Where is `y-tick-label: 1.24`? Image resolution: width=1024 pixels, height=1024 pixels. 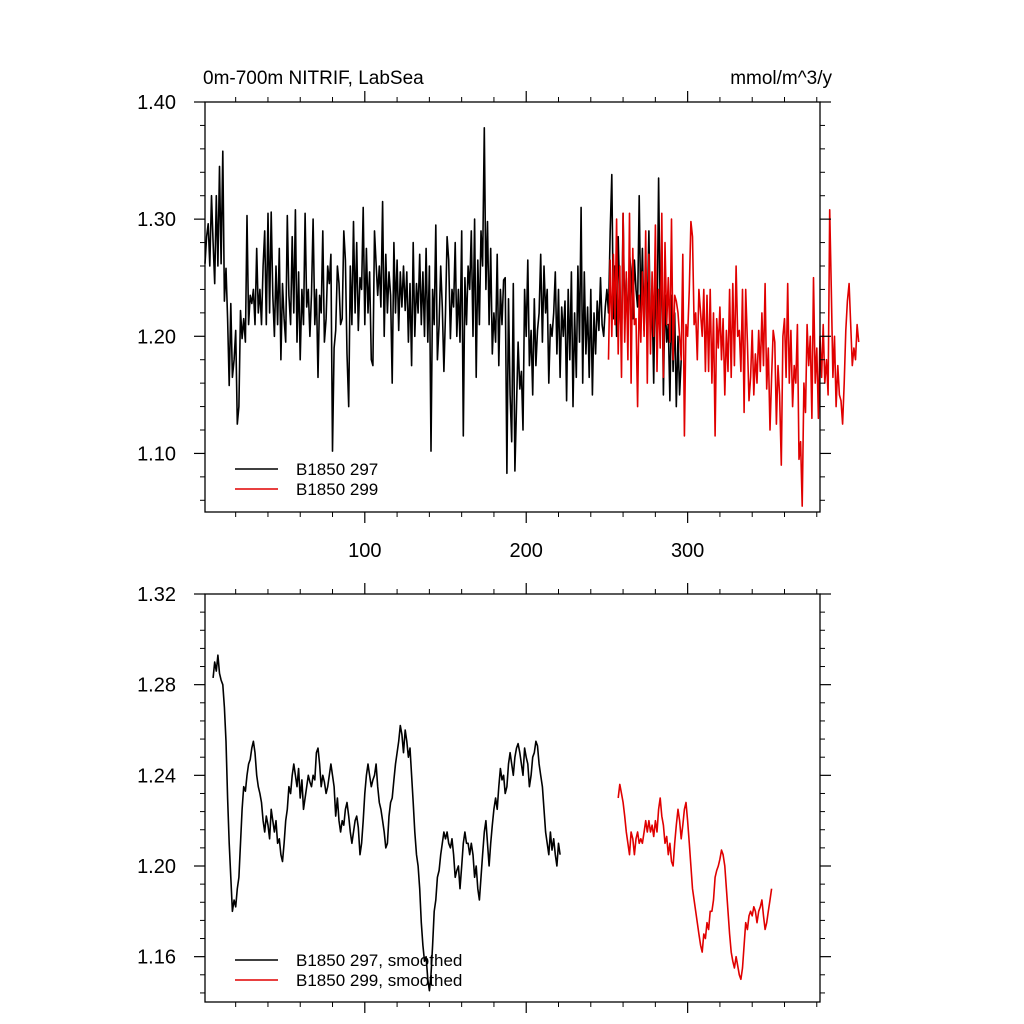 y-tick-label: 1.24 is located at coordinates (156, 776).